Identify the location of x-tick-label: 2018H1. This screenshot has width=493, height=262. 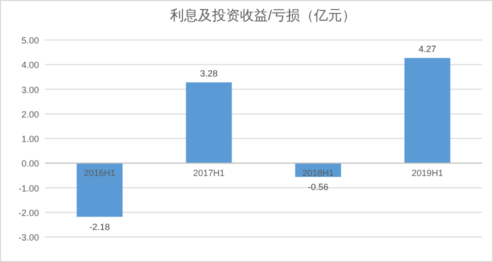
(318, 173).